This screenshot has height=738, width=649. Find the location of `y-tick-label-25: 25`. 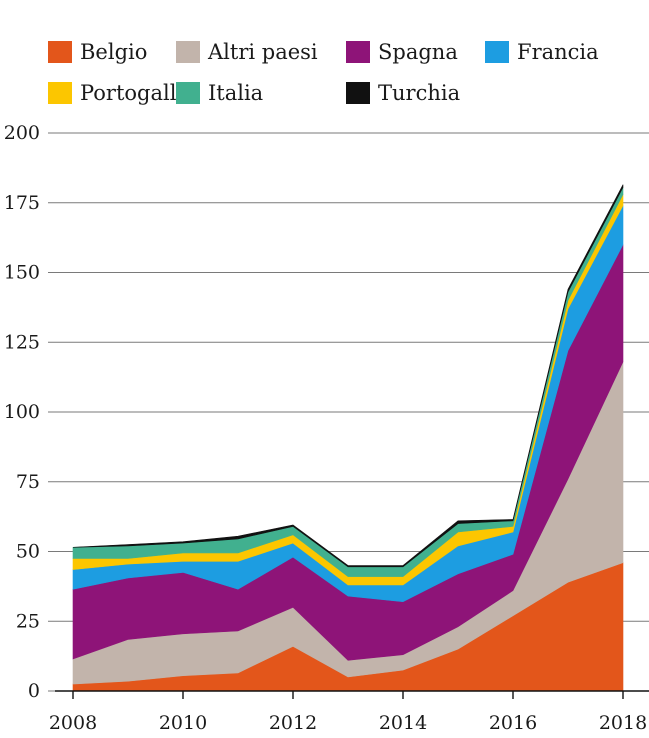

y-tick-label-25: 25 is located at coordinates (28, 621).